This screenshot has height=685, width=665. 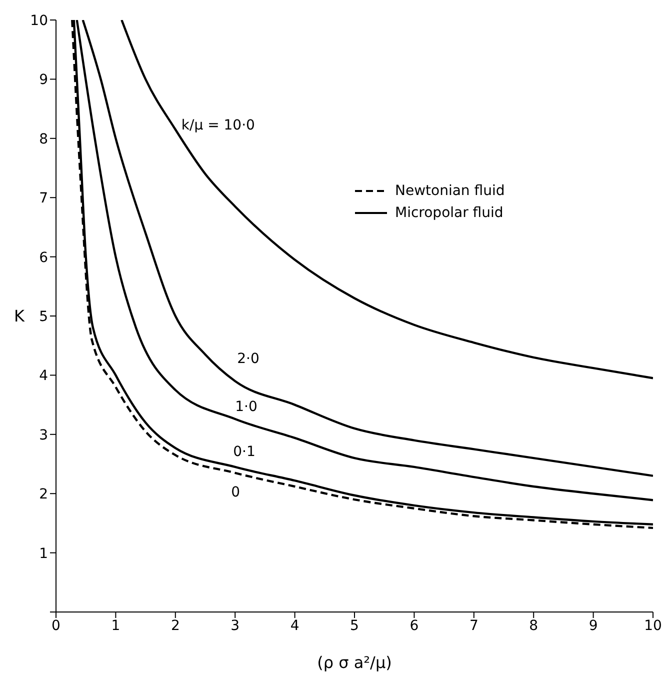 I want to click on y-tick-label: 9, so click(x=43, y=80).